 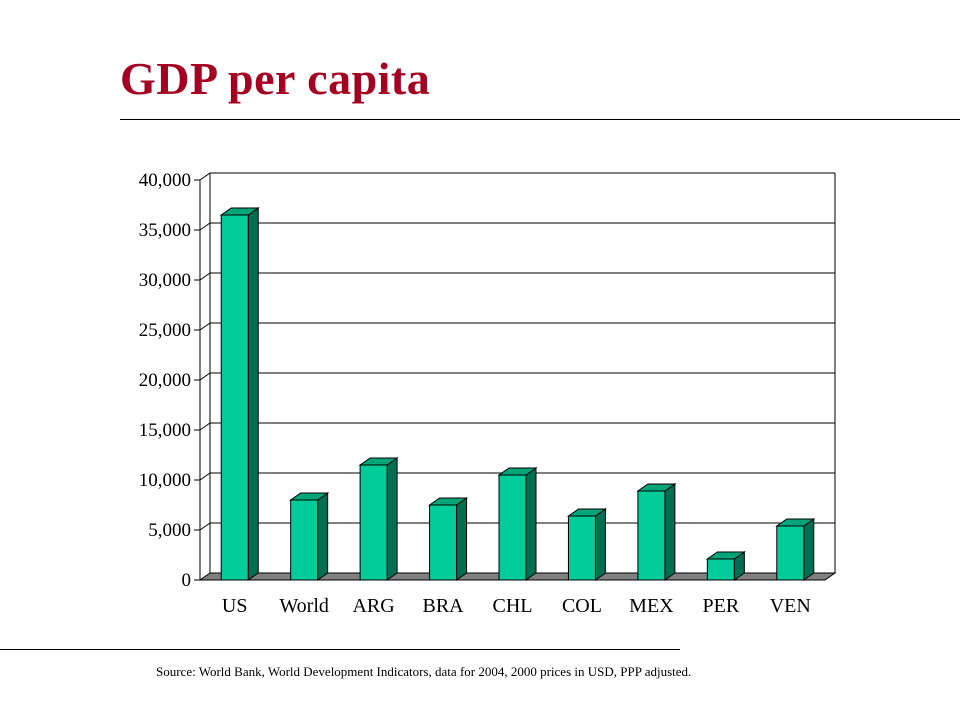 I want to click on bar-chl, so click(x=517, y=524).